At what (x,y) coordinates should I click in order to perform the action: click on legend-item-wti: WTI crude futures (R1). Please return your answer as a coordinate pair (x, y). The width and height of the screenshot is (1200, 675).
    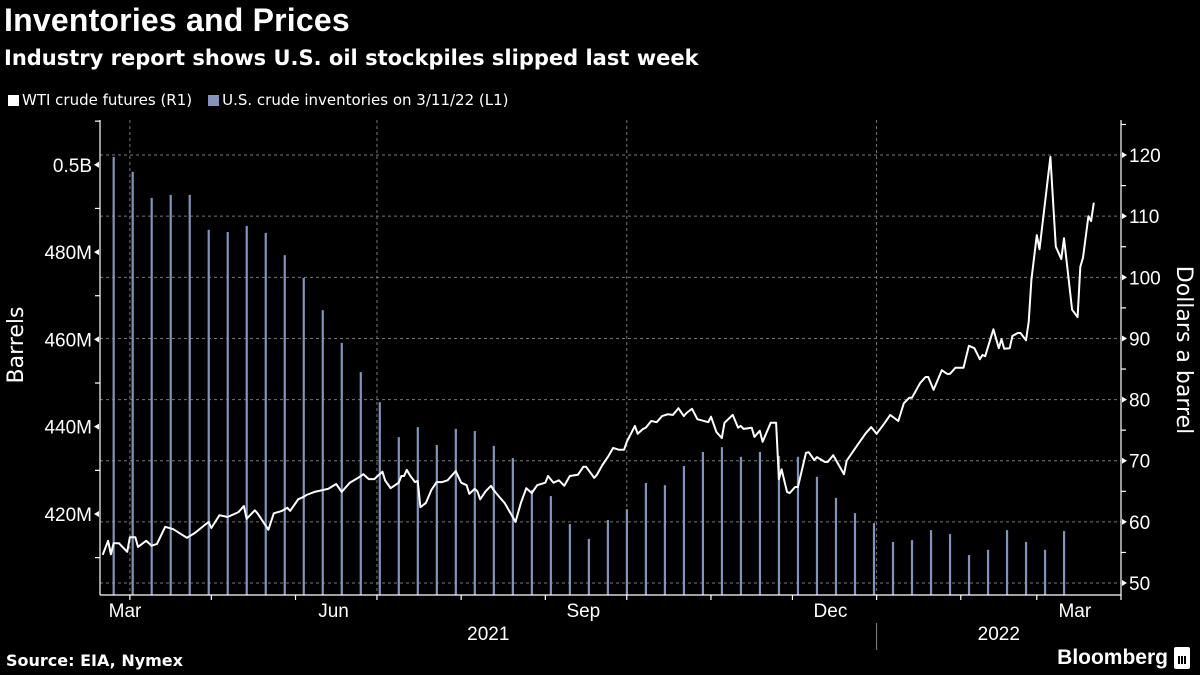
    Looking at the image, I should click on (100, 100).